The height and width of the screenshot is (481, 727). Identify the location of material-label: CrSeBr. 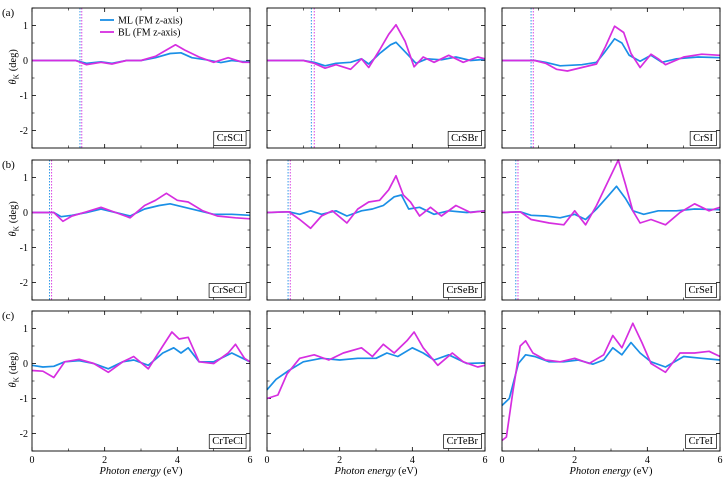
(463, 290).